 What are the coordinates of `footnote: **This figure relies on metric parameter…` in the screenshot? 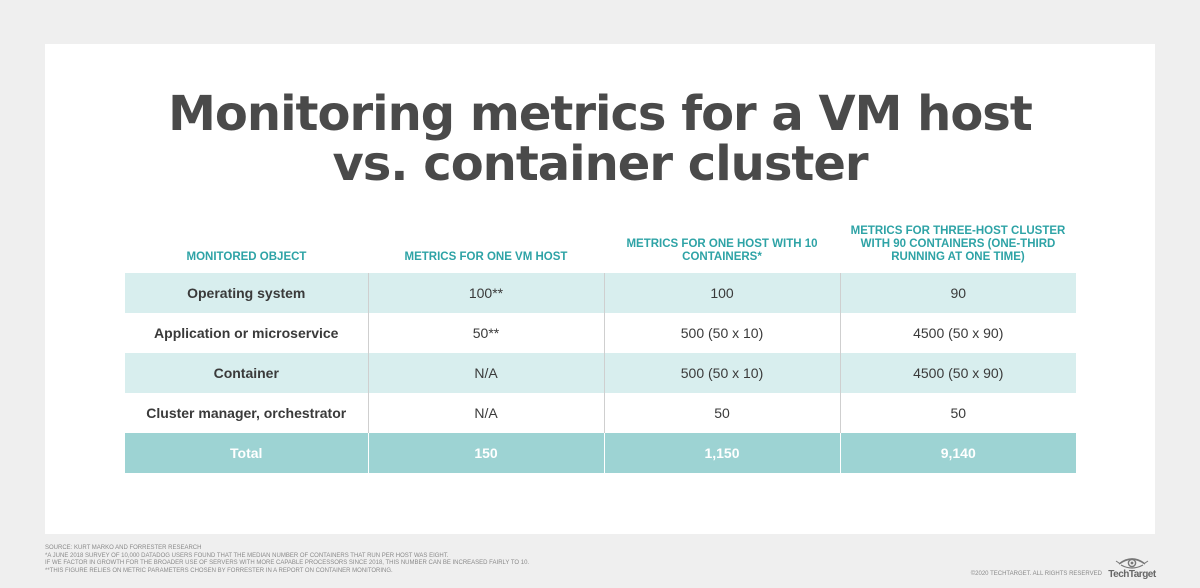 It's located at (219, 570).